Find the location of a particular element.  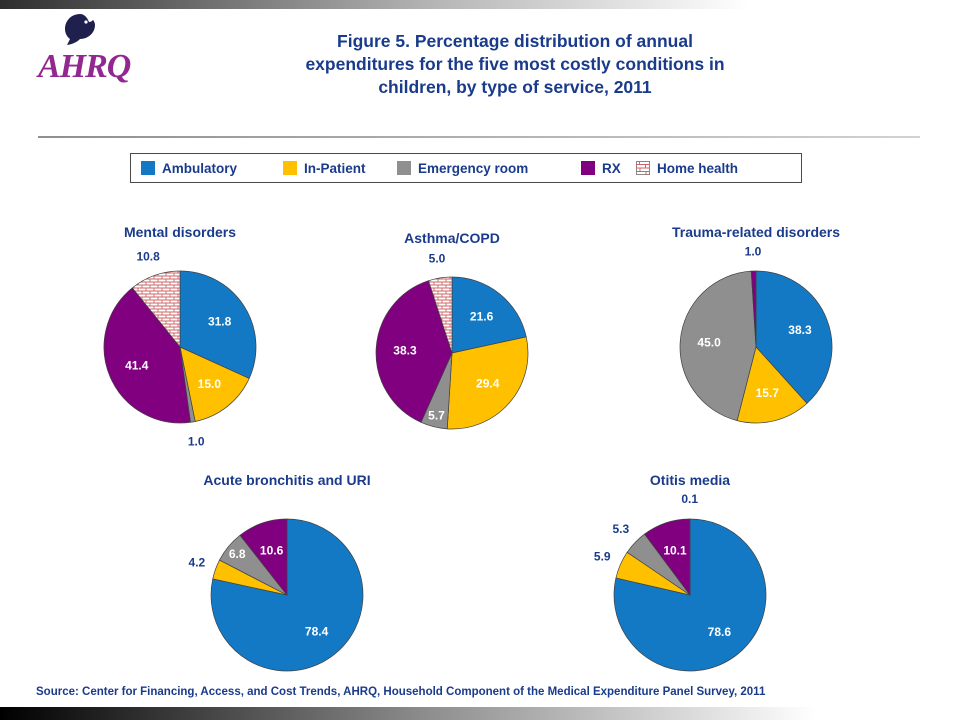

legend-label: In-Patient is located at coordinates (335, 168).